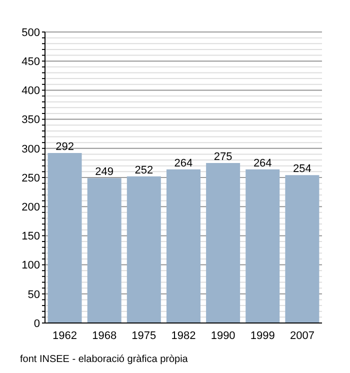 This screenshot has height=373, width=350. Describe the element at coordinates (262, 336) in the screenshot. I see `x-tick-label: 1999` at that location.